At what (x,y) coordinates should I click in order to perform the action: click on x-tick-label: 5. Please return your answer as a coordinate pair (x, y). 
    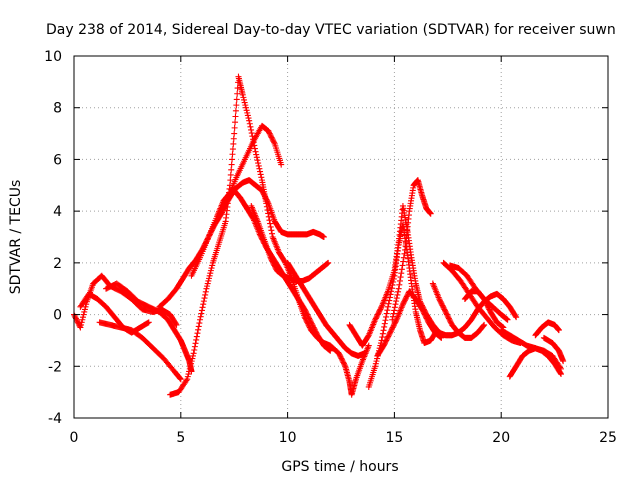
    Looking at the image, I should click on (180, 438).